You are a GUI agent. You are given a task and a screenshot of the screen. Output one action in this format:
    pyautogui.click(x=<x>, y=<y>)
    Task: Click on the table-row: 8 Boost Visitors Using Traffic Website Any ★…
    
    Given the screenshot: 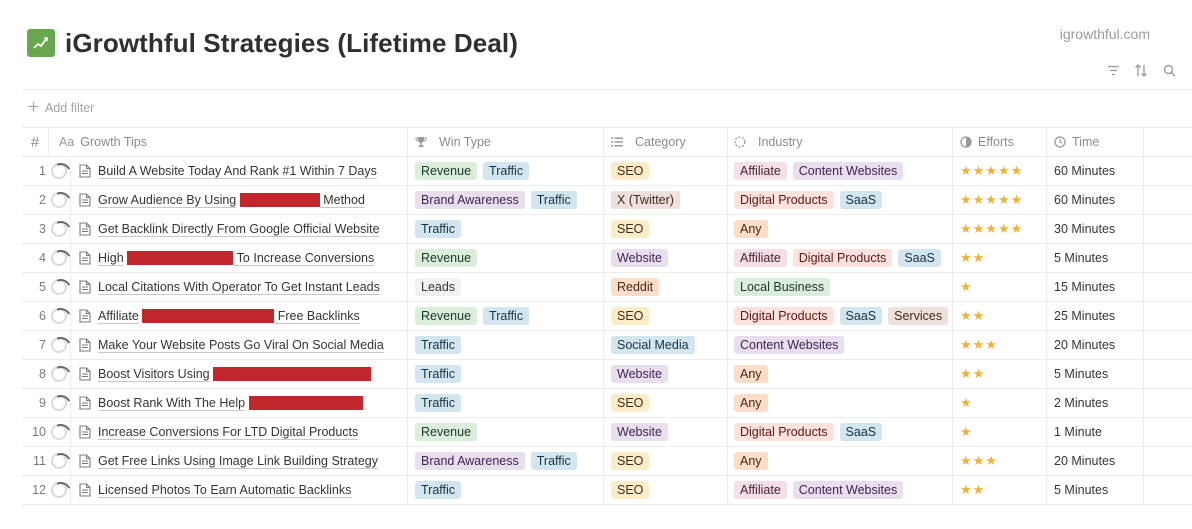 What is the action you would take?
    pyautogui.click(x=607, y=374)
    